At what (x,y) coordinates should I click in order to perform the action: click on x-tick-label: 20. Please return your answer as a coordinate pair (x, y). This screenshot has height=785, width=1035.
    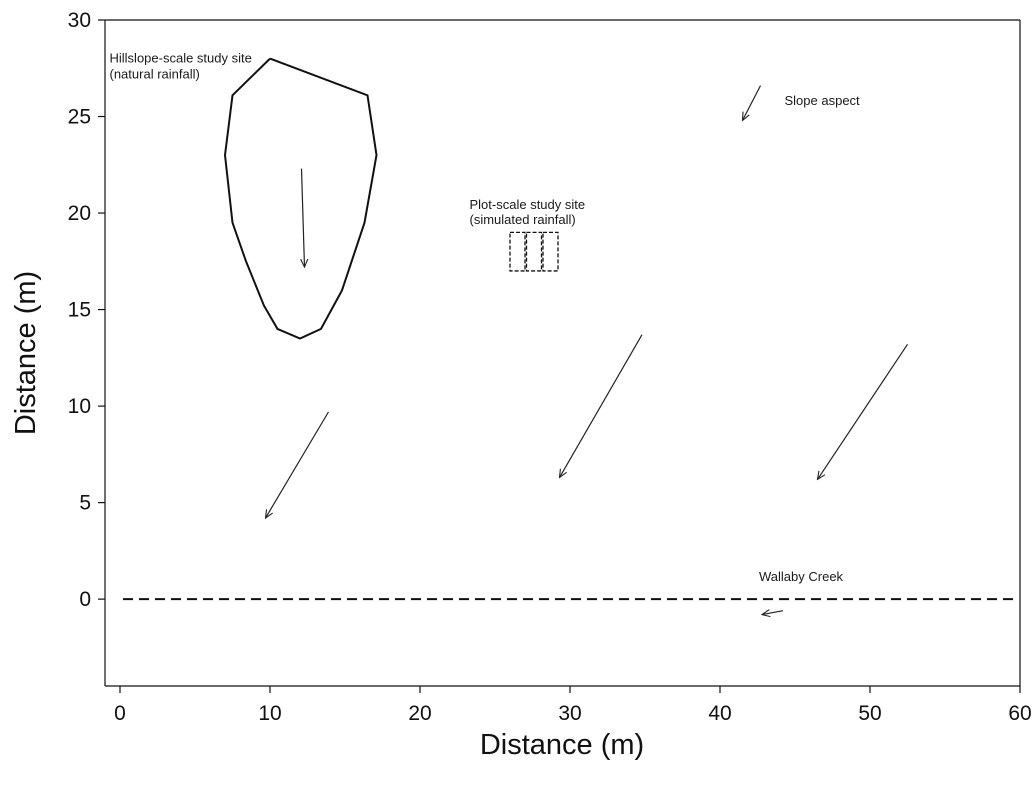
    Looking at the image, I should click on (419, 713).